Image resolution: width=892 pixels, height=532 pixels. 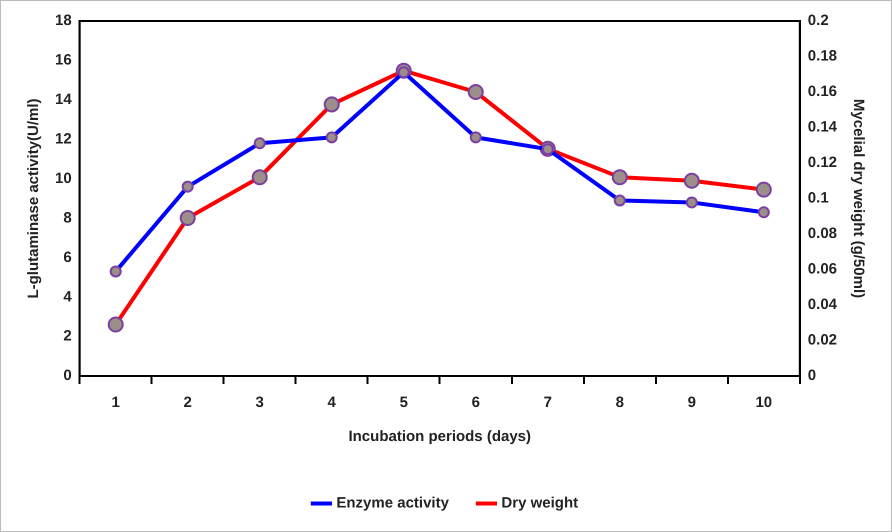 I want to click on y-tick-label: 4, so click(x=67, y=297).